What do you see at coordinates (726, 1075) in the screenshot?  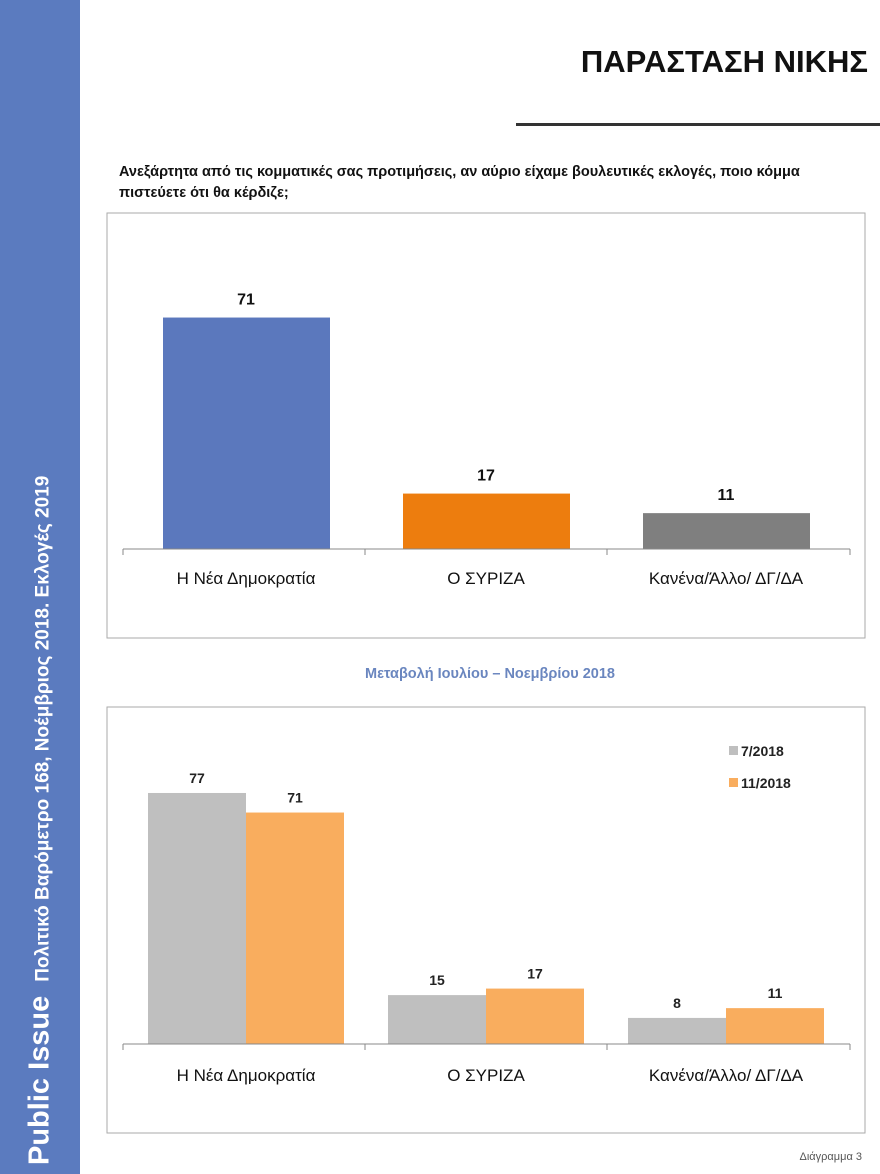 I see `chart2-category-label: Κανένα/Άλλο/ ΔΓ/ΔΑ` at bounding box center [726, 1075].